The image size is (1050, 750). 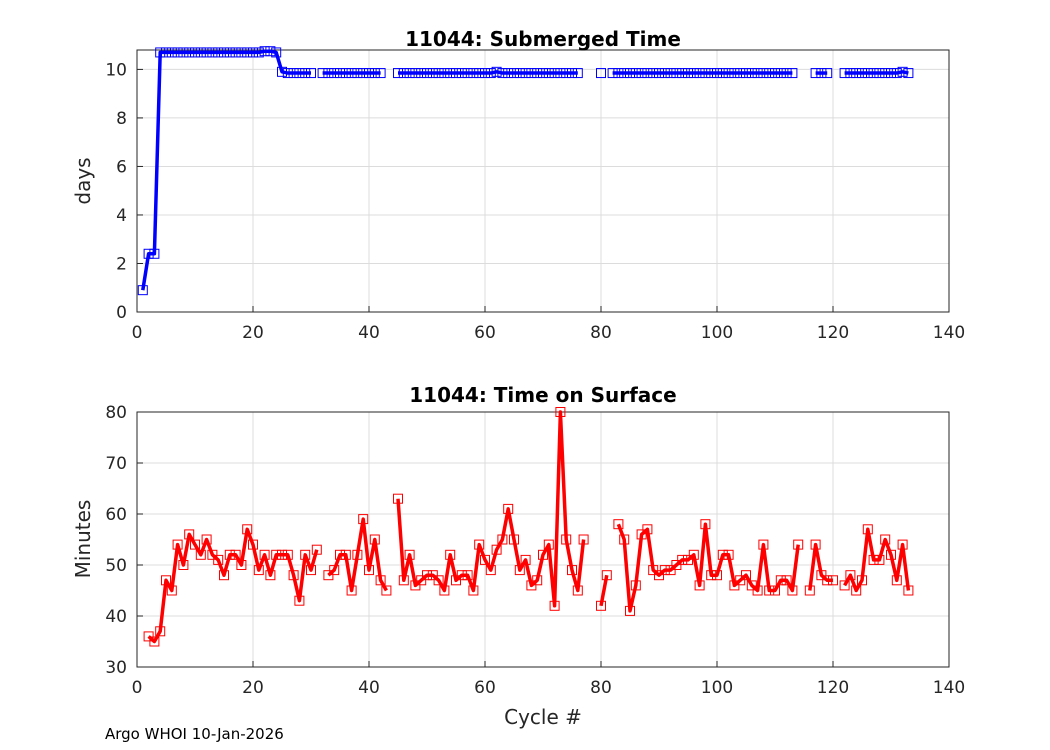 I want to click on surface-time-xtick-label: 20, so click(x=253, y=688).